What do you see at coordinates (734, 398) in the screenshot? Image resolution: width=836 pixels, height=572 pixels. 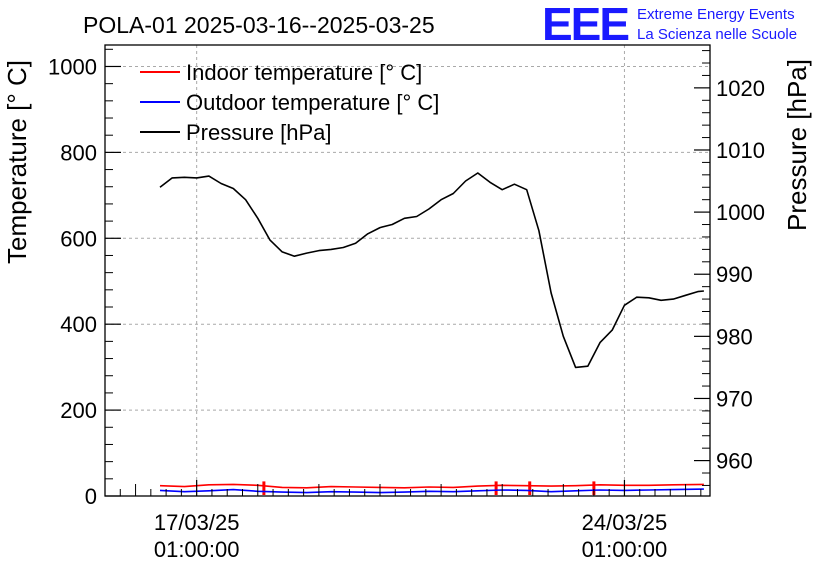 I see `right-axis-tick-label: 970` at bounding box center [734, 398].